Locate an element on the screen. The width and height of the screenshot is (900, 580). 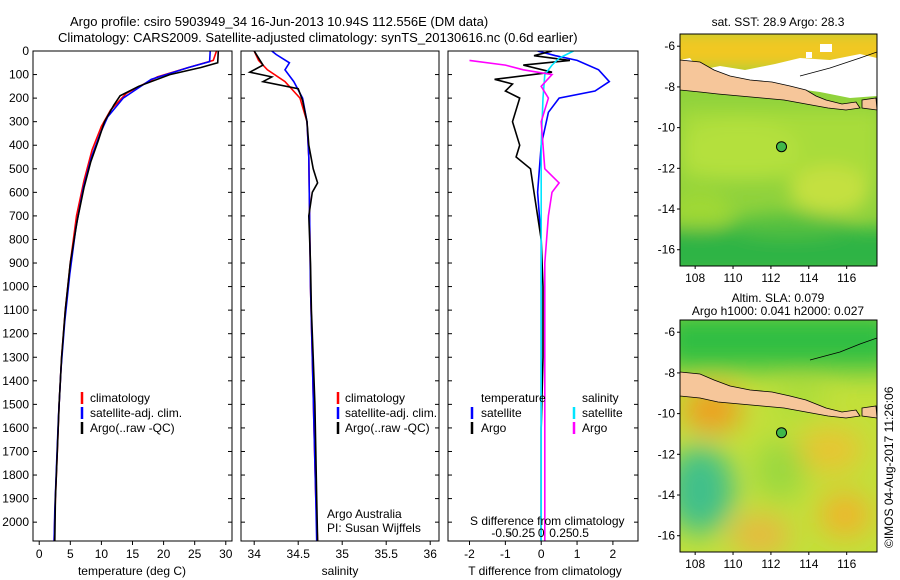
difference-series-t-argo is located at coordinates (532, 296).